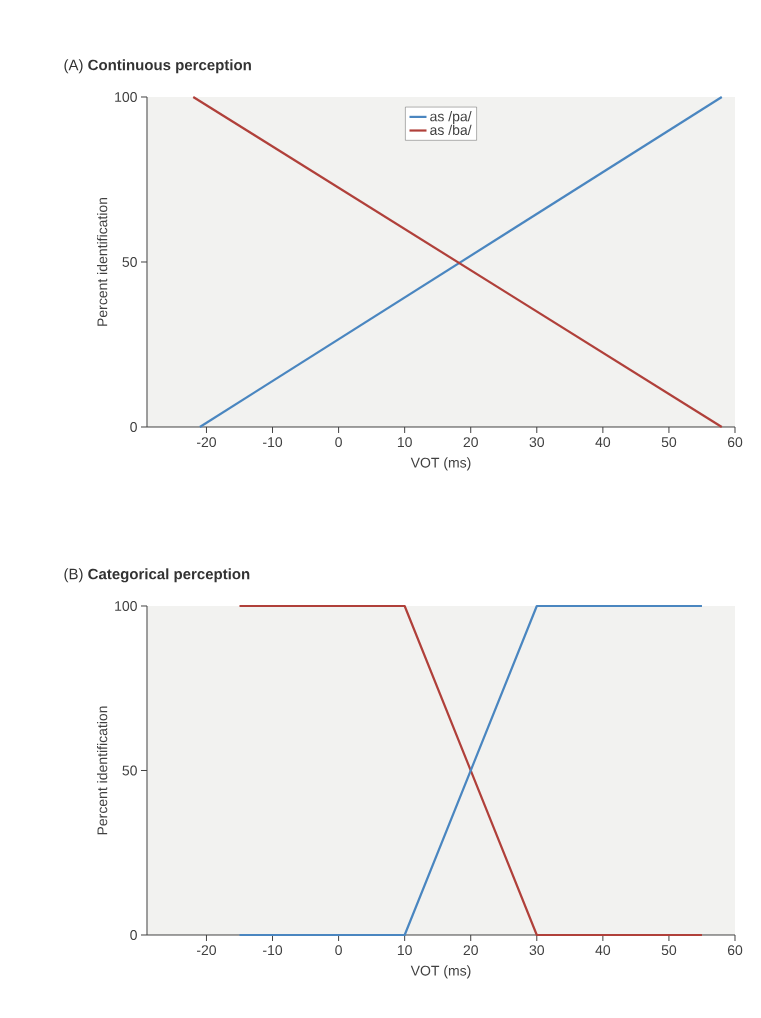 This screenshot has width=761, height=1018. Describe the element at coordinates (451, 118) in the screenshot. I see `legend-label: as /pa/` at that location.